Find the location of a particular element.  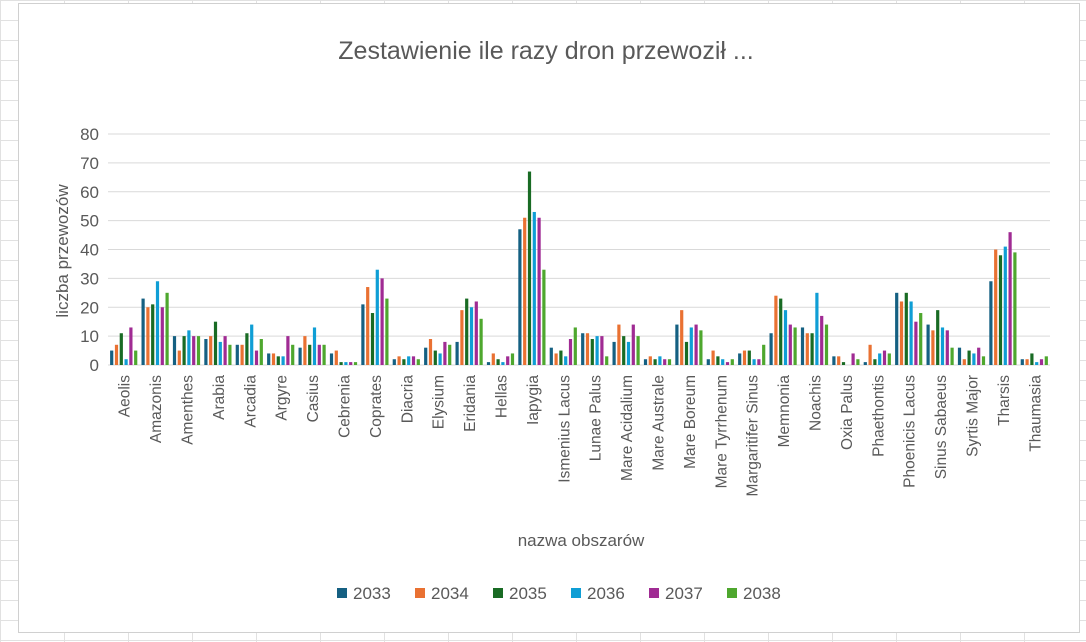

x-tick-label: Diacria is located at coordinates (407, 399).